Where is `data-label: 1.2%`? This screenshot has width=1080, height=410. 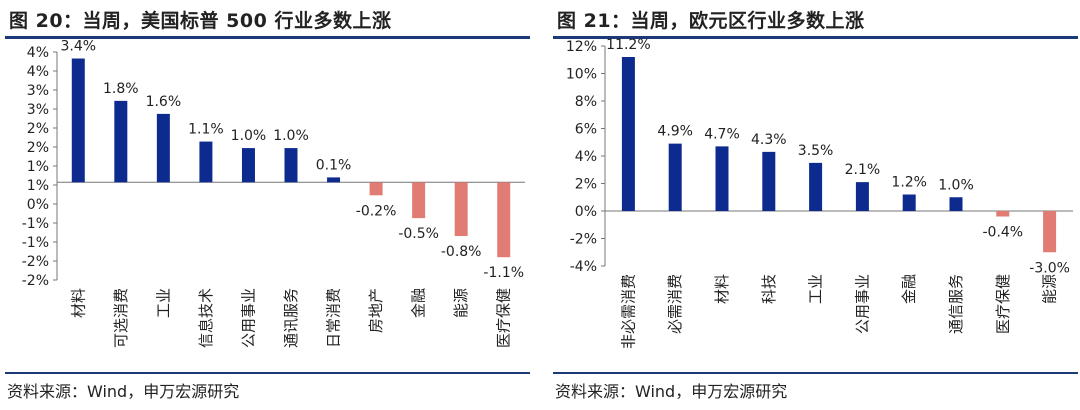 data-label: 1.2% is located at coordinates (909, 183).